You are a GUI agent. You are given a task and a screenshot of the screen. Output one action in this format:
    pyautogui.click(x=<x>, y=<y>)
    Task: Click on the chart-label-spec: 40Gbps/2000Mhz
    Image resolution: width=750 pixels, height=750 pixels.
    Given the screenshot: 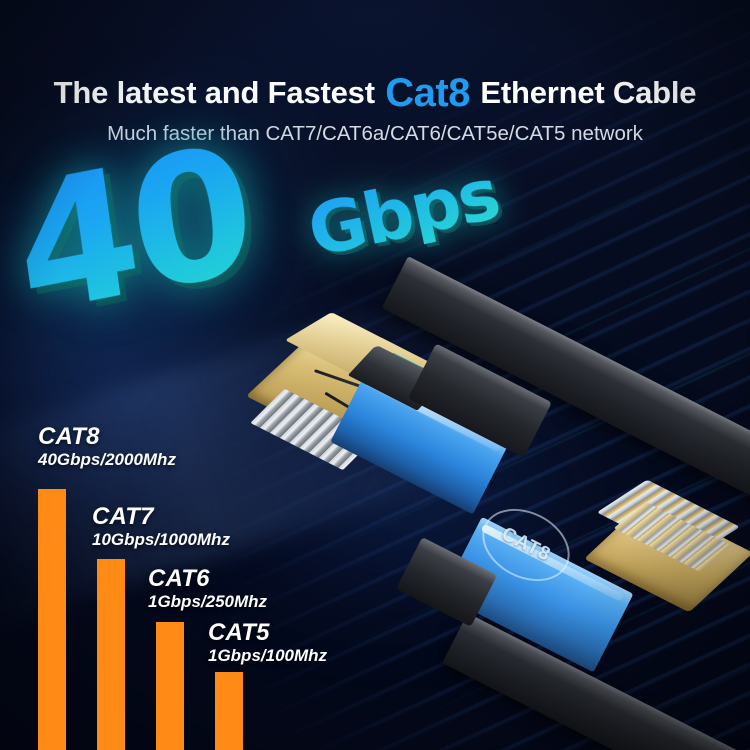 What is the action you would take?
    pyautogui.click(x=107, y=460)
    